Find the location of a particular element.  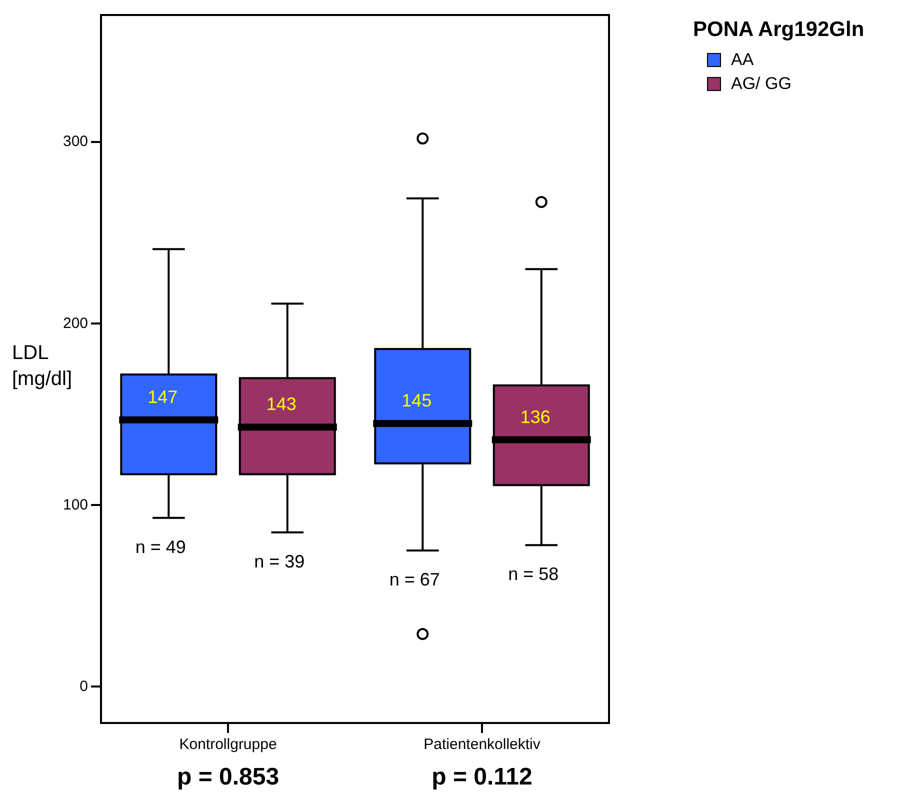

text: p = 0.853 is located at coordinates (228, 777).